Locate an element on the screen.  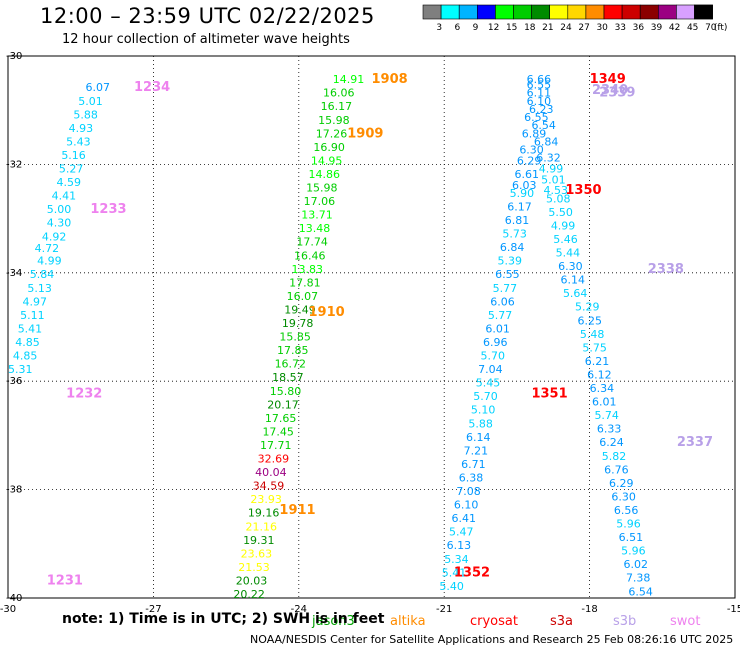
pass-number-label: 1908 is located at coordinates (390, 79).